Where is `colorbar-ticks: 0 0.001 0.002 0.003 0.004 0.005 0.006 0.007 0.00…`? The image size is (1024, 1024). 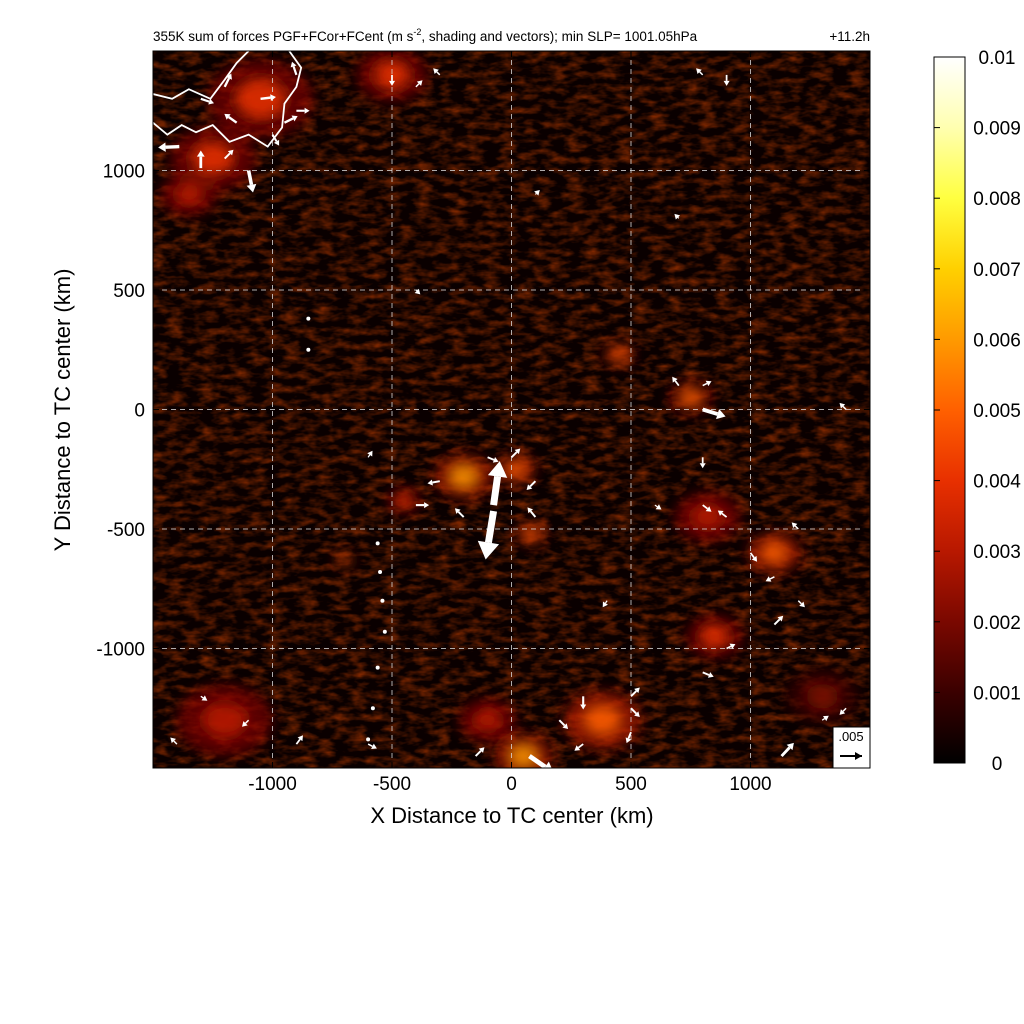 colorbar-ticks: 0 0.001 0.002 0.003 0.004 0.005 0.006 0.007 0.00… is located at coordinates (977, 411).